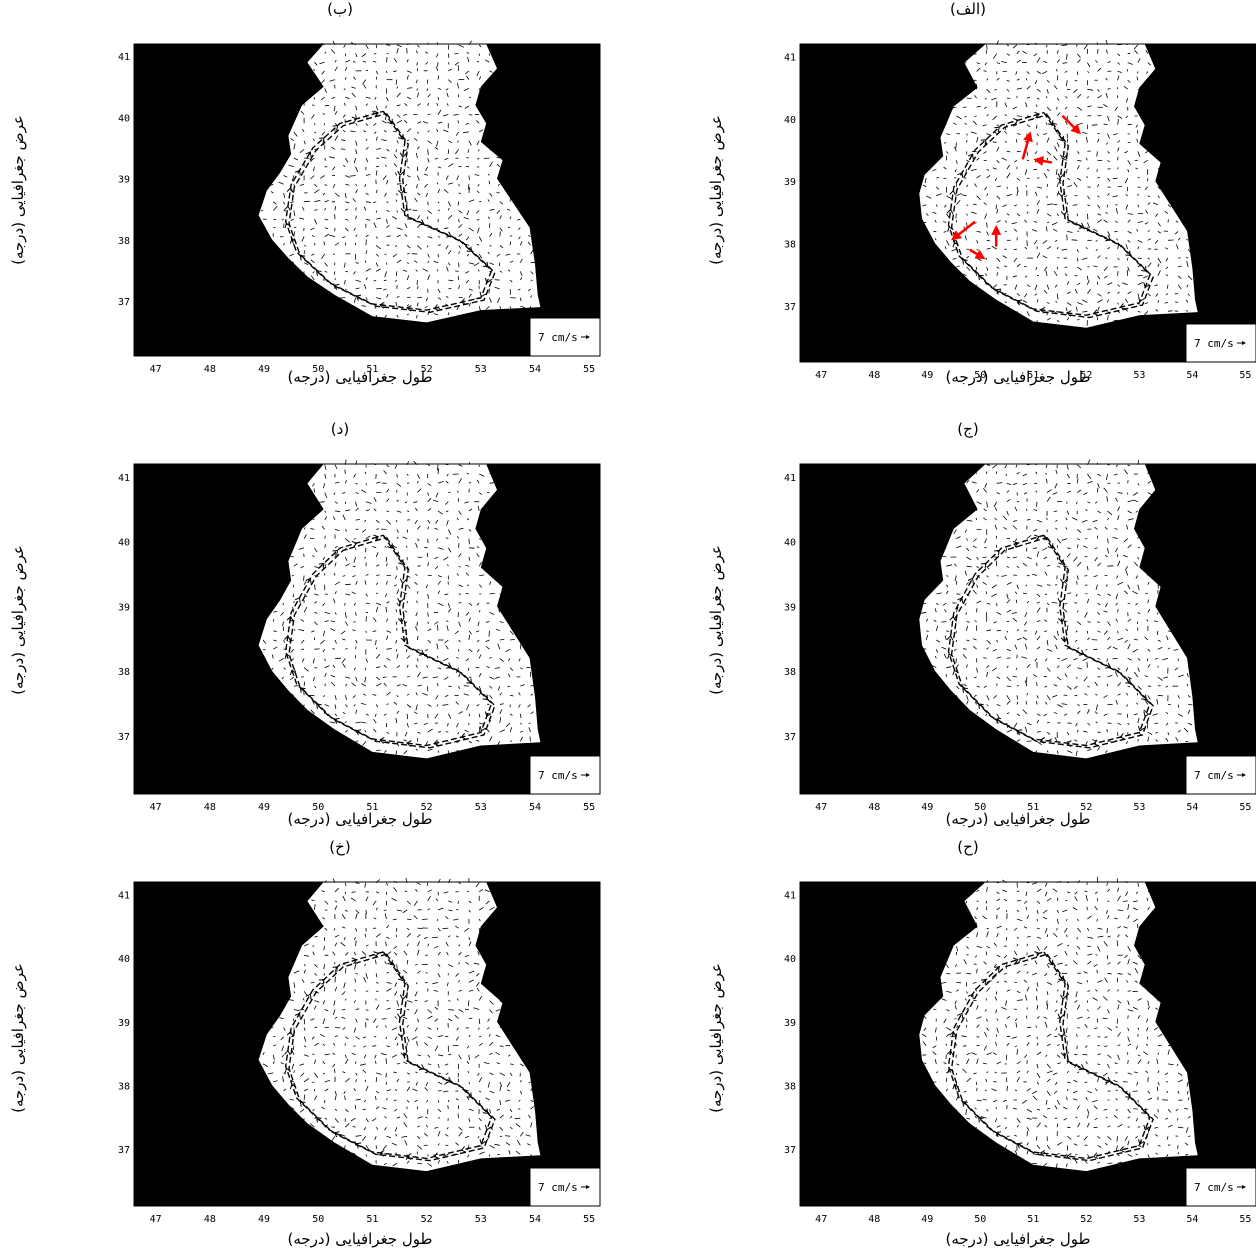  What do you see at coordinates (156, 1219) in the screenshot?
I see `x-tick-label: 47` at bounding box center [156, 1219].